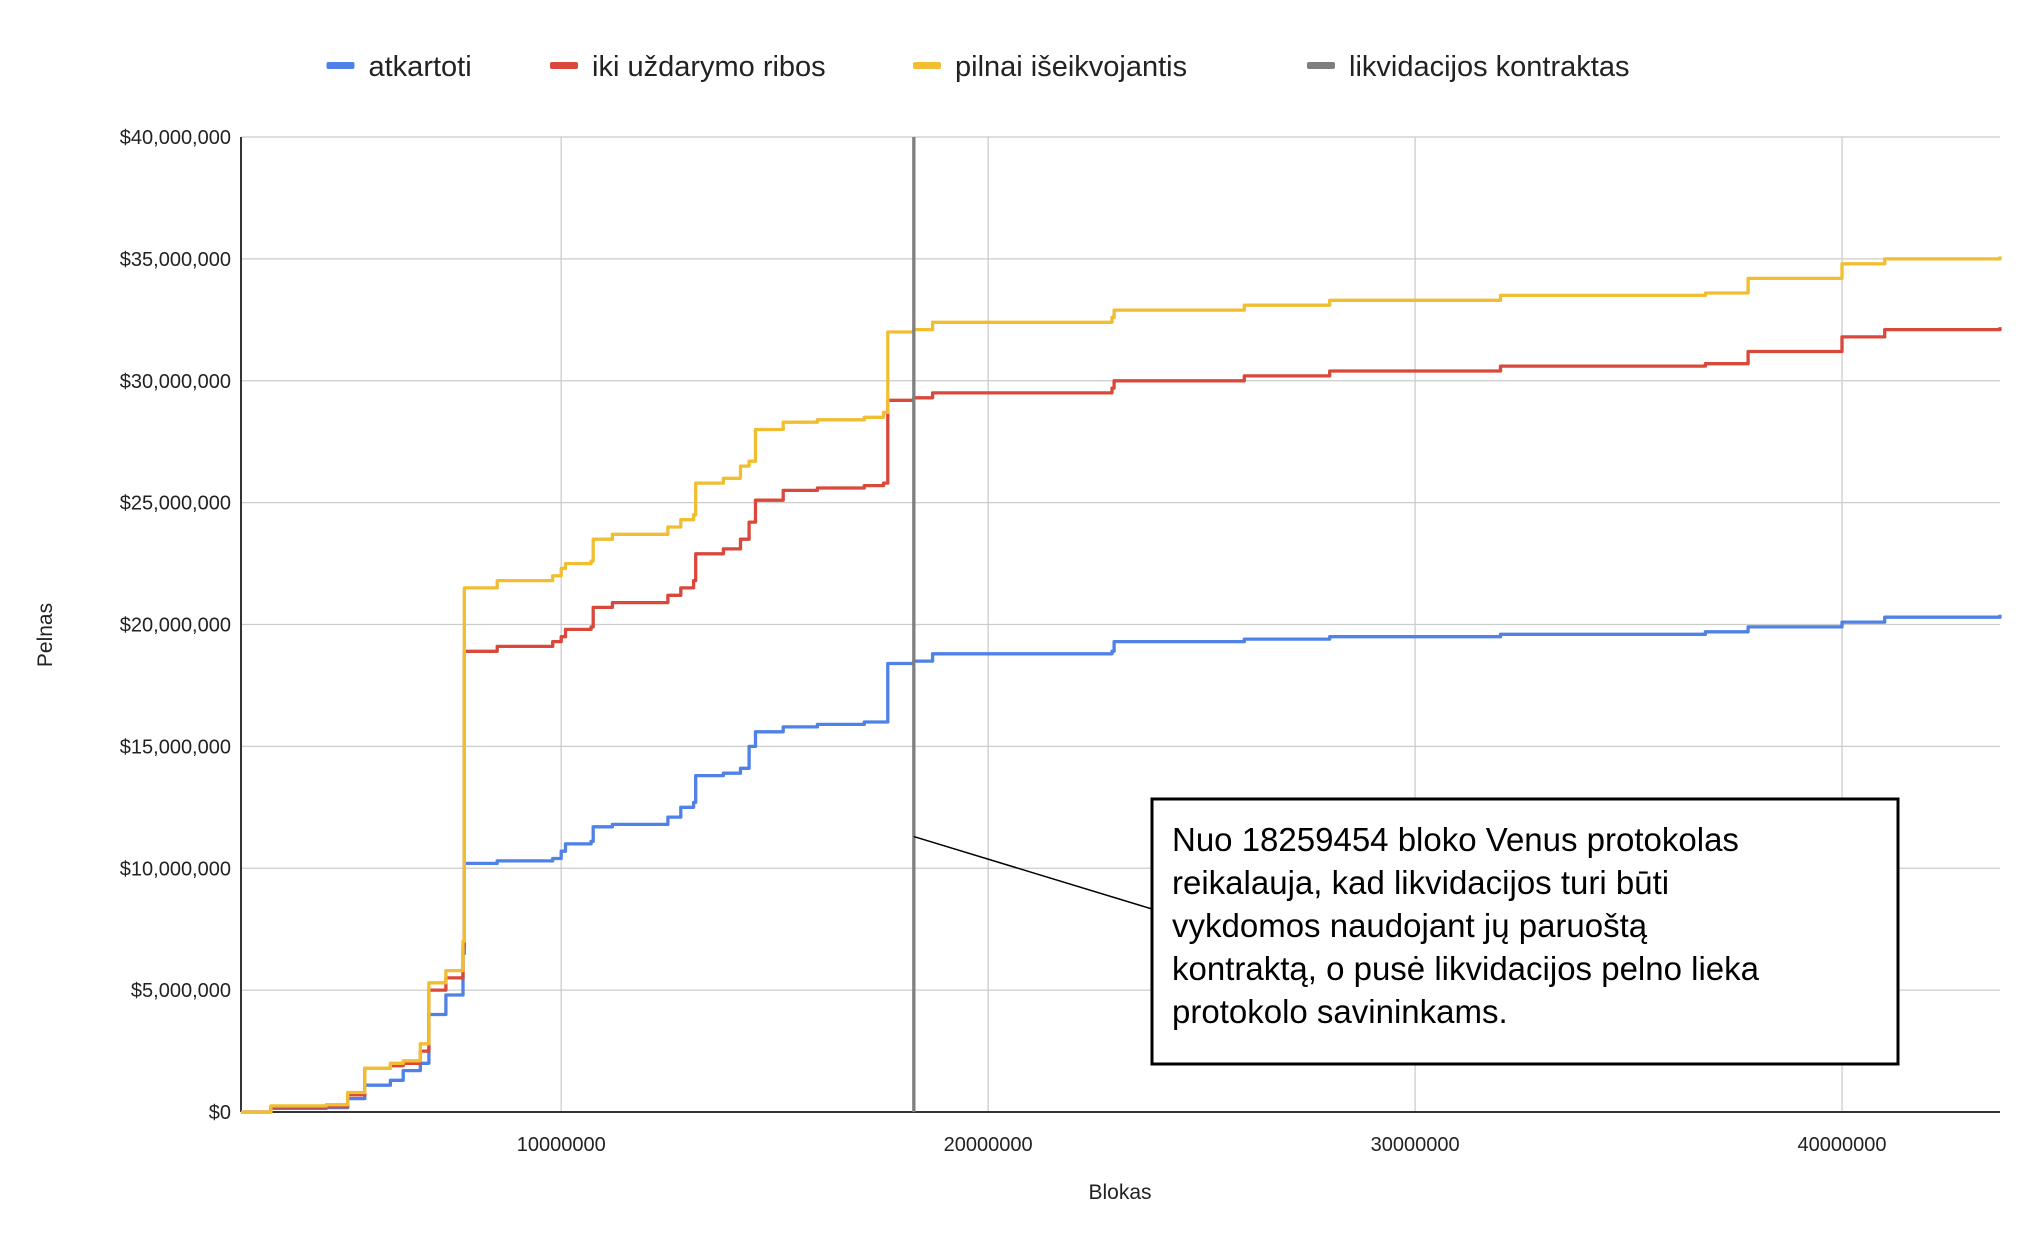  I want to click on annotation-text-line: protokolo savininkams., so click(1340, 1011).